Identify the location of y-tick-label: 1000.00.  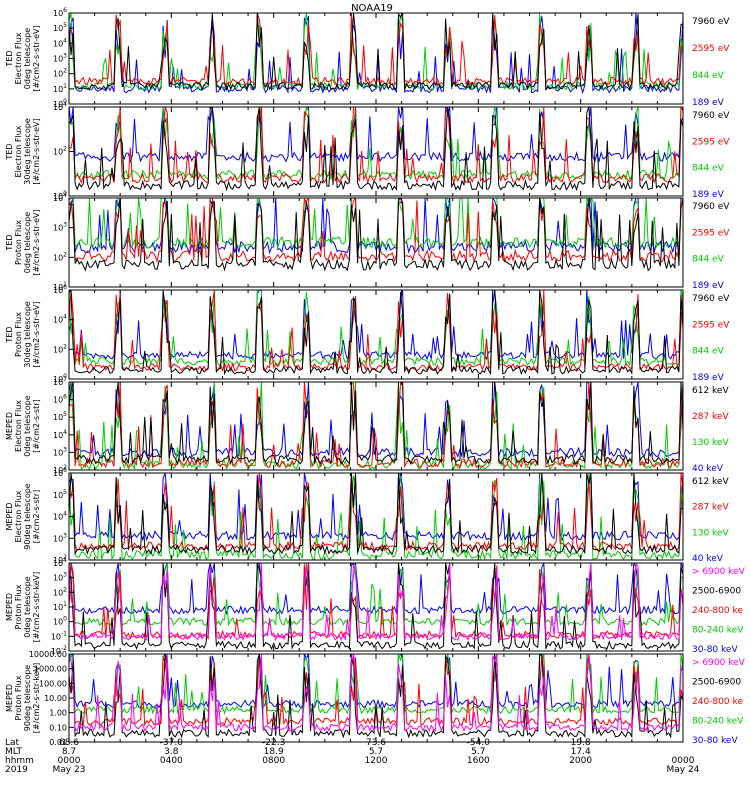
(50, 669).